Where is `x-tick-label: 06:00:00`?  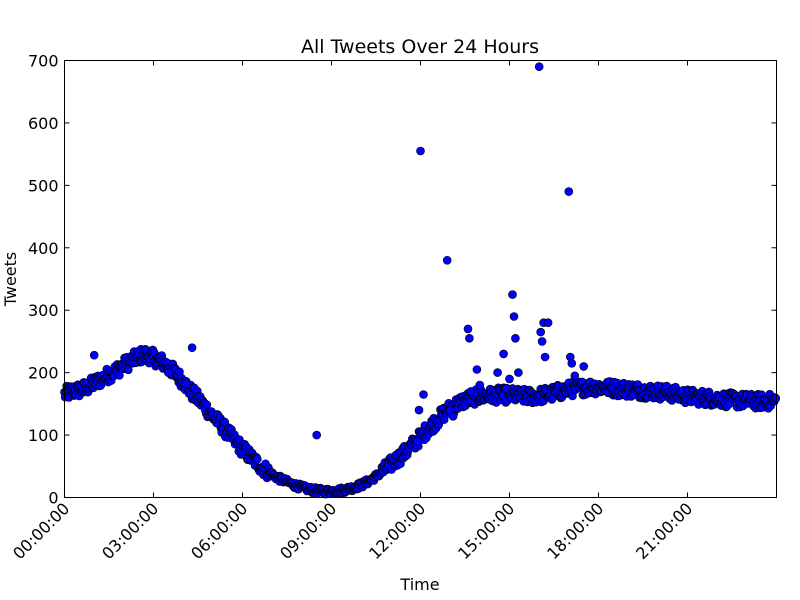 x-tick-label: 06:00:00 is located at coordinates (219, 531).